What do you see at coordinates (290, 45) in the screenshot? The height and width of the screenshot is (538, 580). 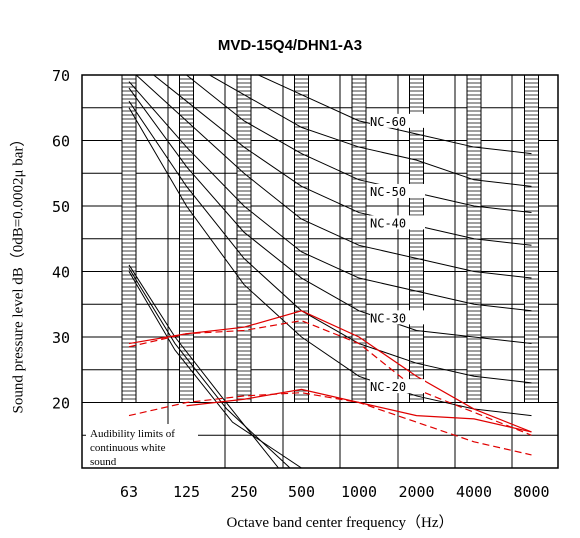 I see `chart-title: MVD-15Q4/DHN1-A3` at bounding box center [290, 45].